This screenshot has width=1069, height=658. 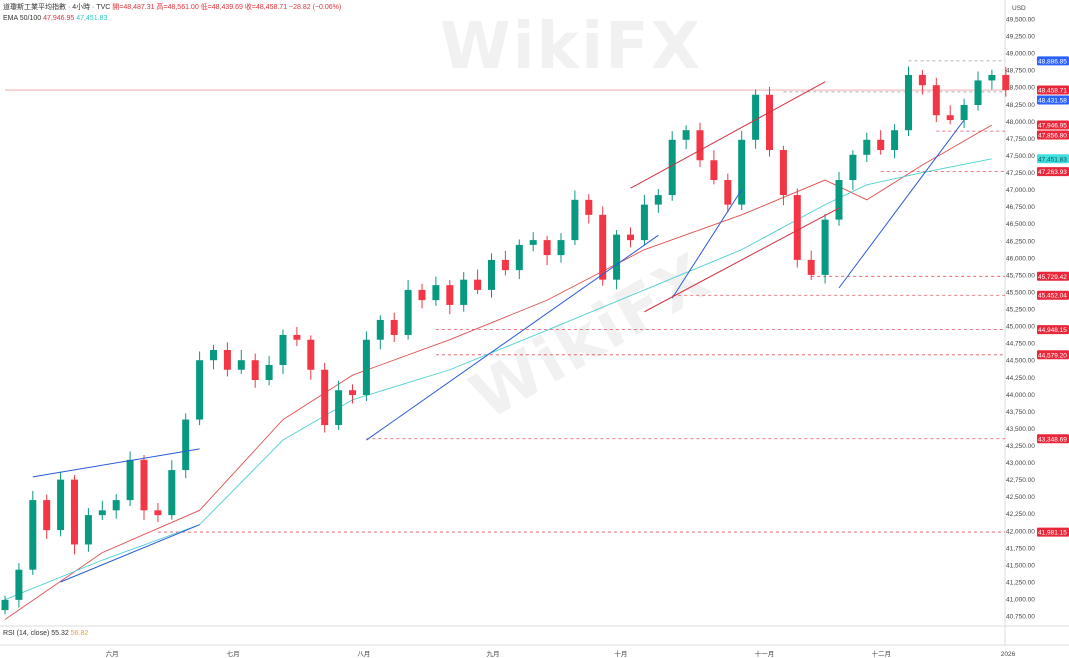 What do you see at coordinates (1020, 156) in the screenshot?
I see `price-tick: 47,500.00` at bounding box center [1020, 156].